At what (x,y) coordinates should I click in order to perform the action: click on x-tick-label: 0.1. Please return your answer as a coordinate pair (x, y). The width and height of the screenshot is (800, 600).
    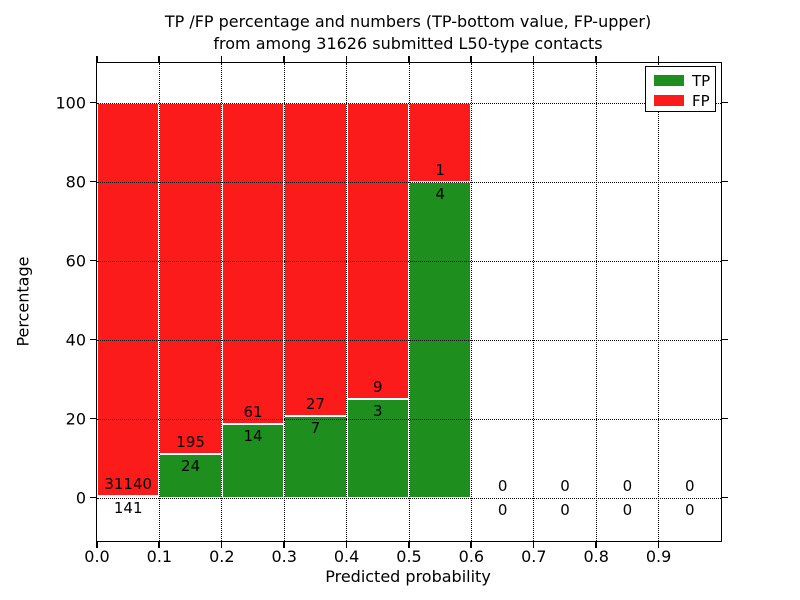
    Looking at the image, I should click on (159, 556).